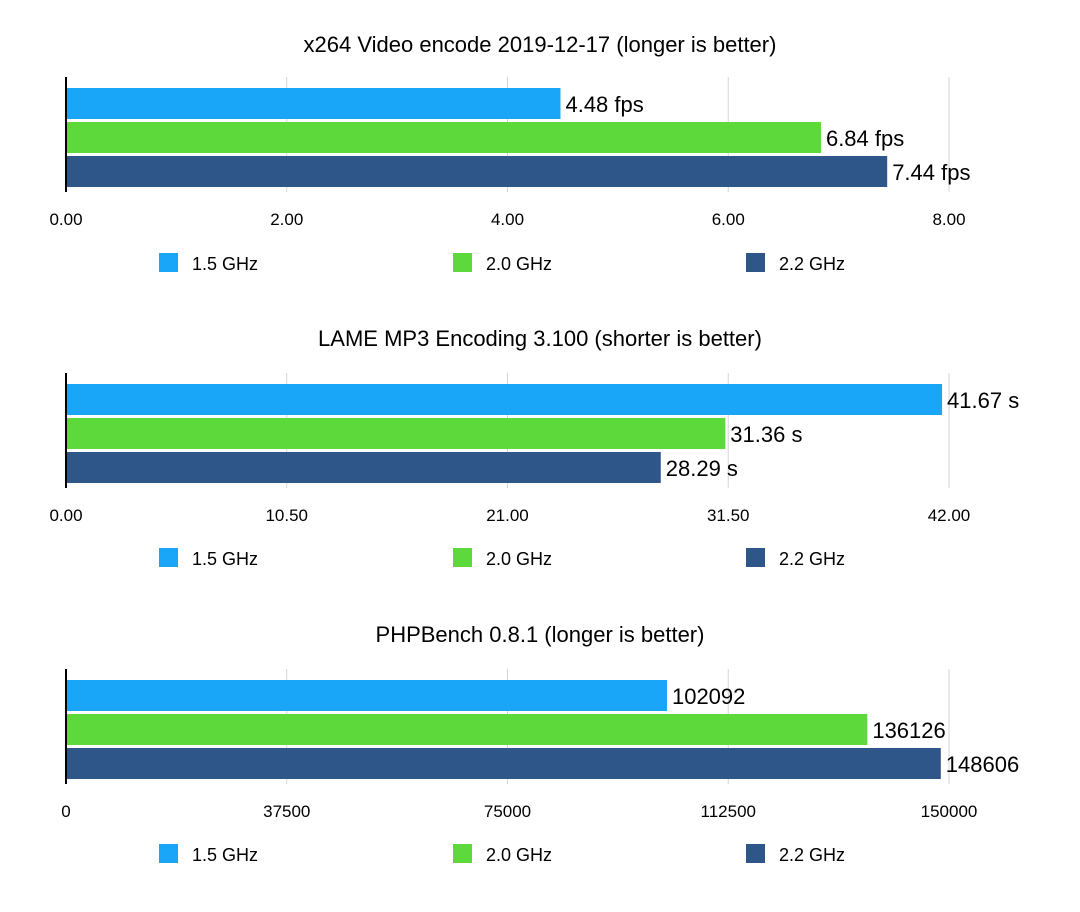 Image resolution: width=1080 pixels, height=912 pixels. Describe the element at coordinates (540, 634) in the screenshot. I see `chart-title: PHPBench 0.8.1 (longer is better)` at that location.